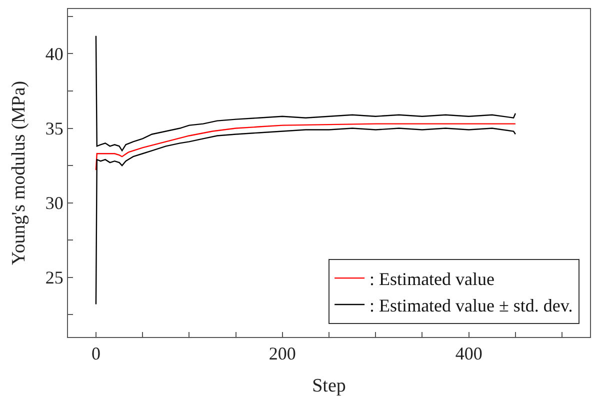 The width and height of the screenshot is (600, 400). What do you see at coordinates (468, 354) in the screenshot?
I see `x-tick-label: 400` at bounding box center [468, 354].